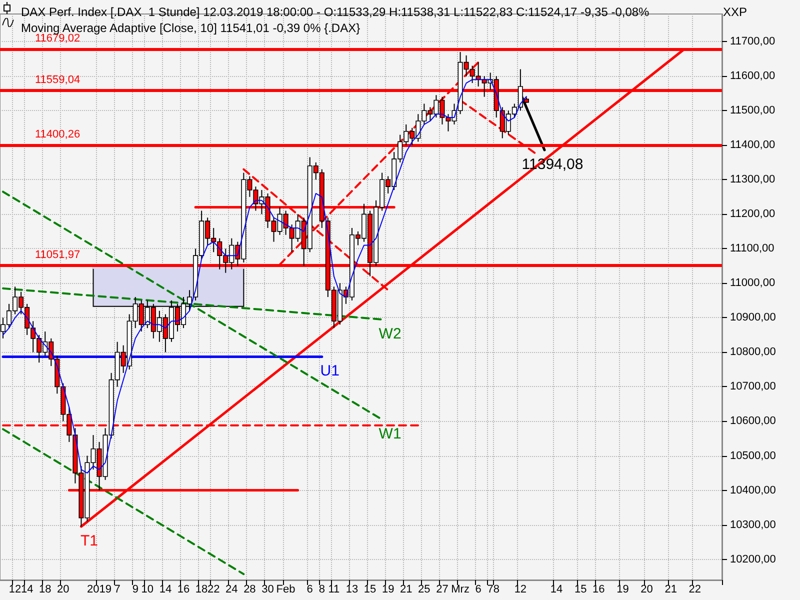 Image resolution: width=800 pixels, height=600 pixels. I want to click on ref-line-label: 11400,26, so click(57, 134).